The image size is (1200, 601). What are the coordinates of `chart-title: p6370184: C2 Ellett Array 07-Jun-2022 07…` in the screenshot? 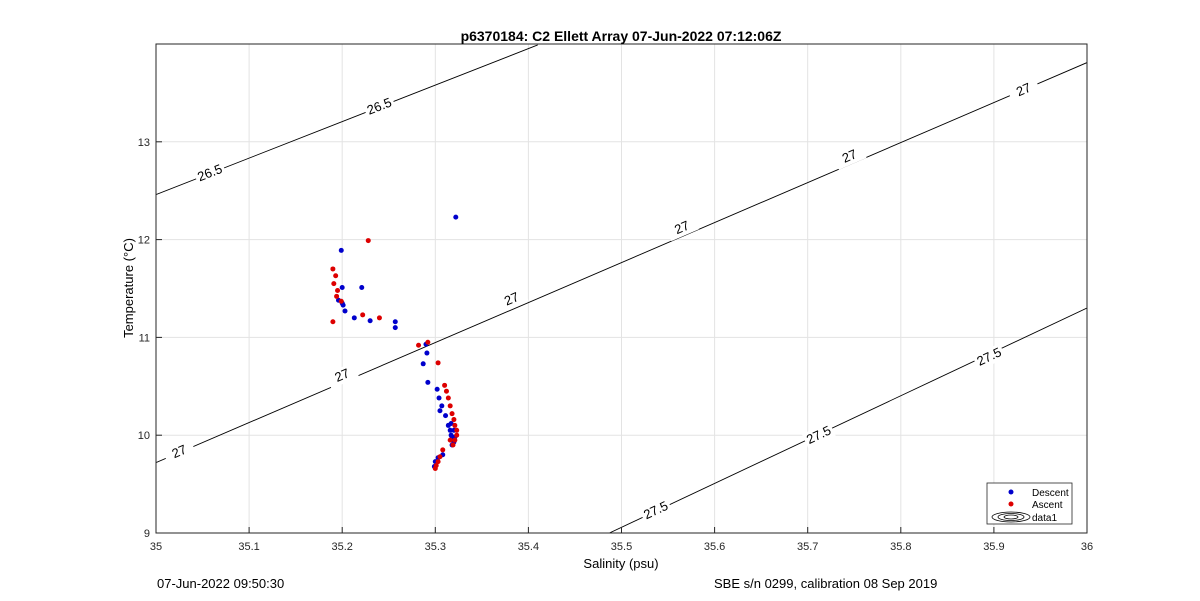 It's located at (621, 36).